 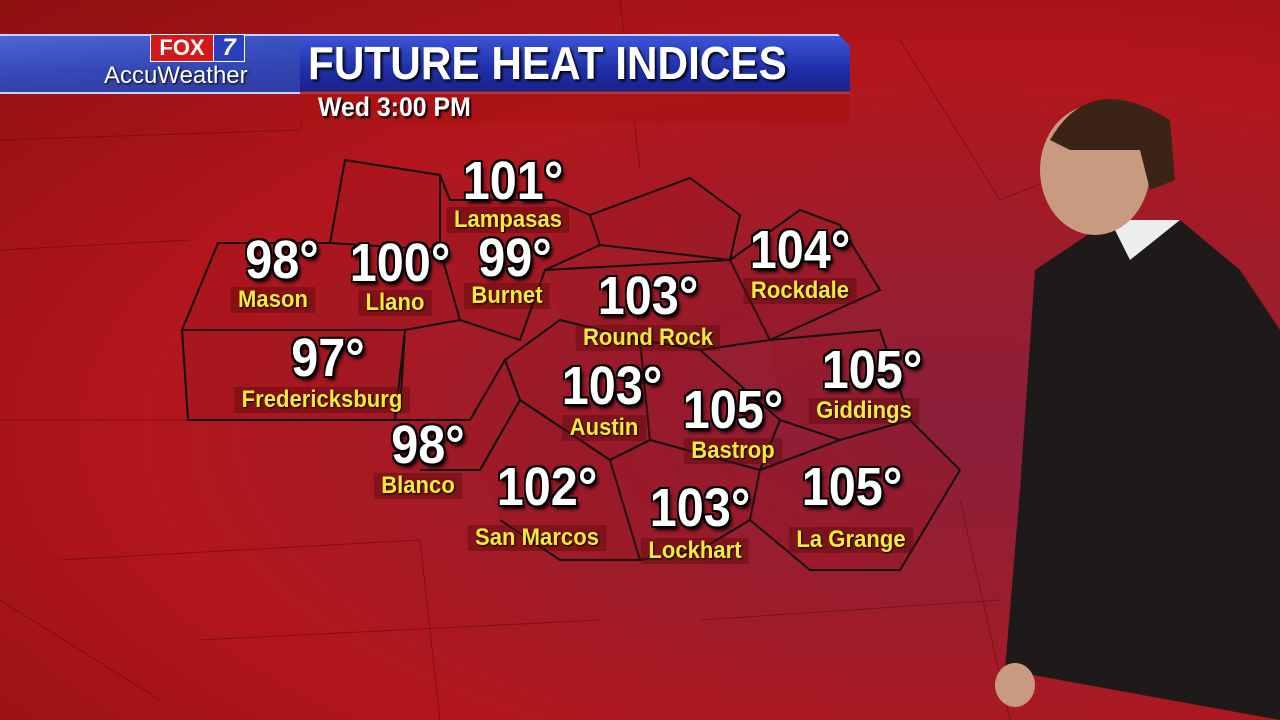 What do you see at coordinates (400, 263) in the screenshot?
I see `city-temp: 100°` at bounding box center [400, 263].